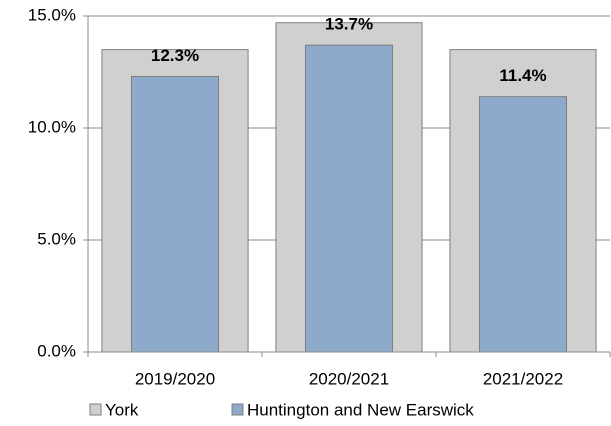  Describe the element at coordinates (52, 126) in the screenshot. I see `y-tick-label: 10.0%` at that location.